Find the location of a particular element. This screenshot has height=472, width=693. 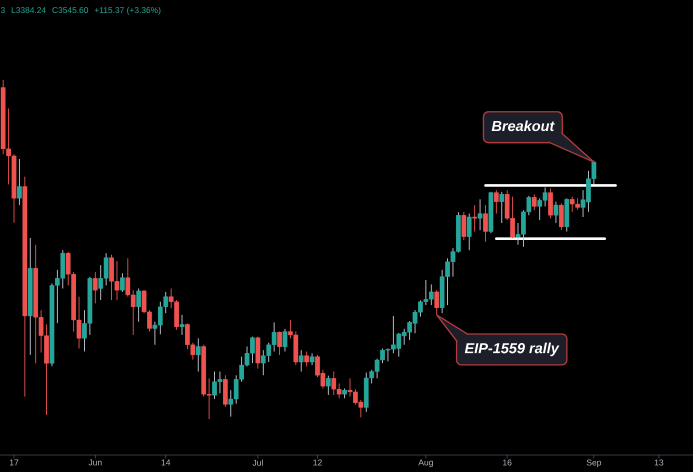

x-tick-label: 13 is located at coordinates (659, 462).